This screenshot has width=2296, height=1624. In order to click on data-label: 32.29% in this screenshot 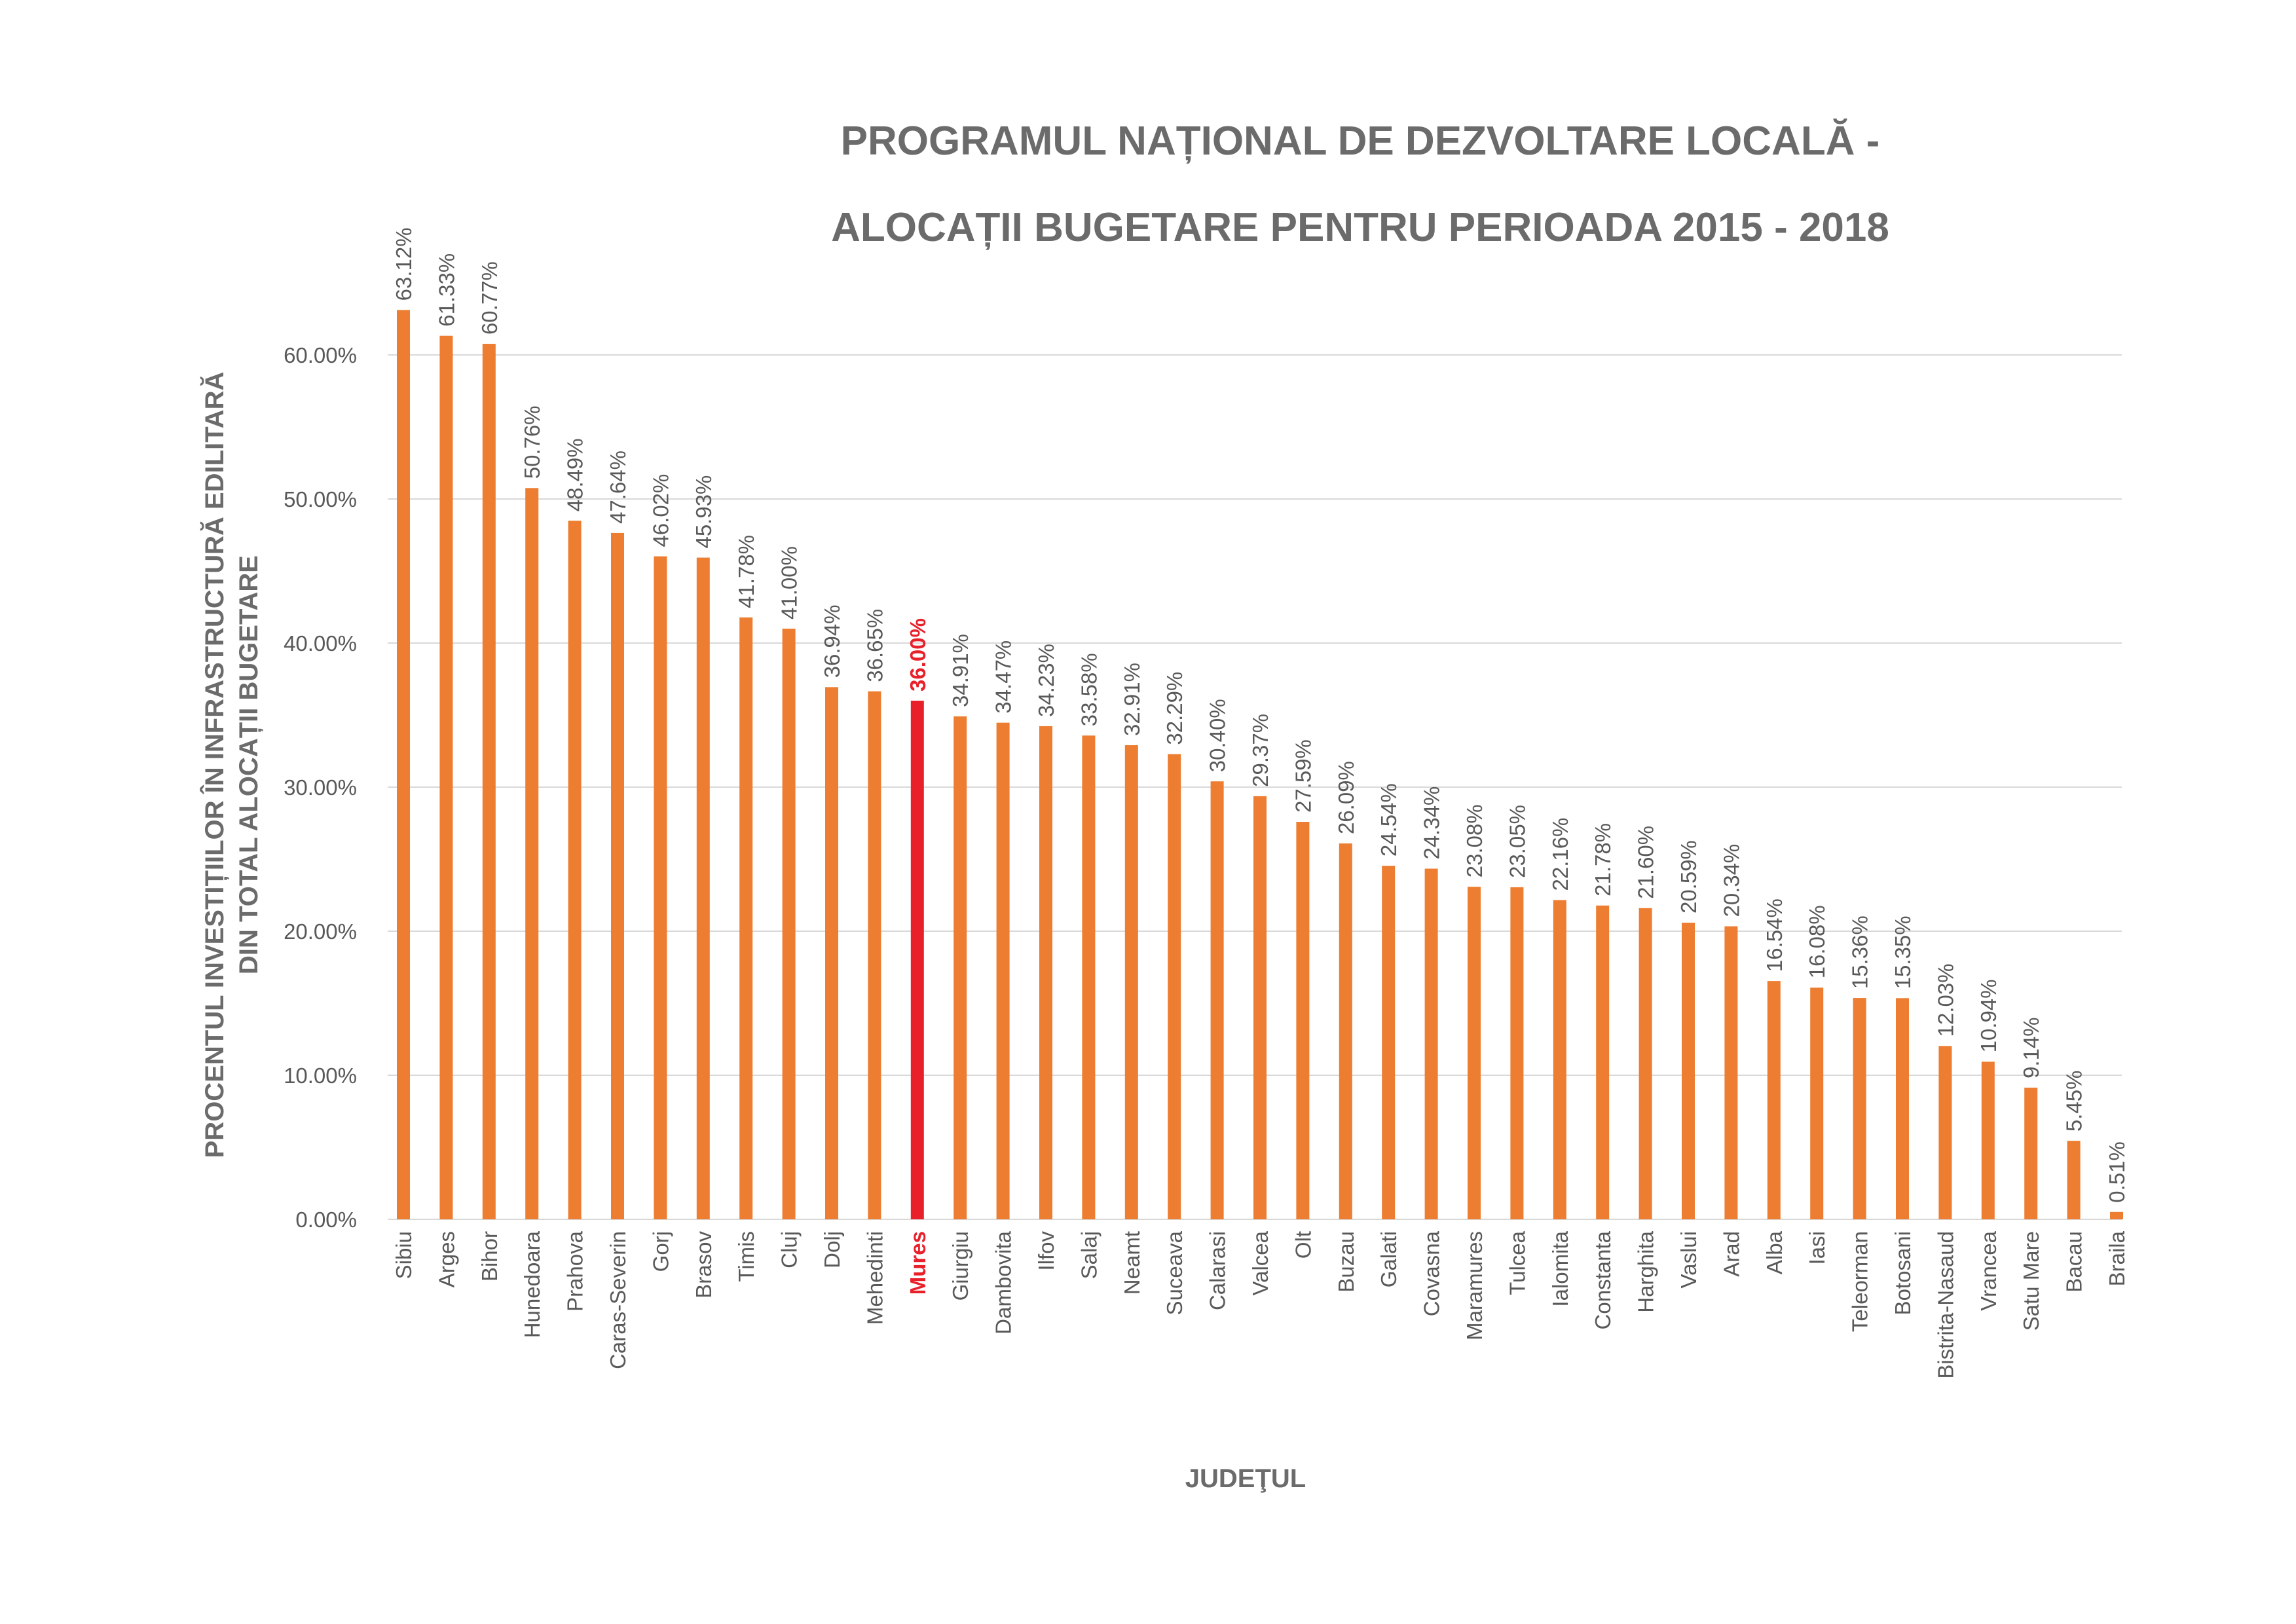, I will do `click(1175, 708)`.